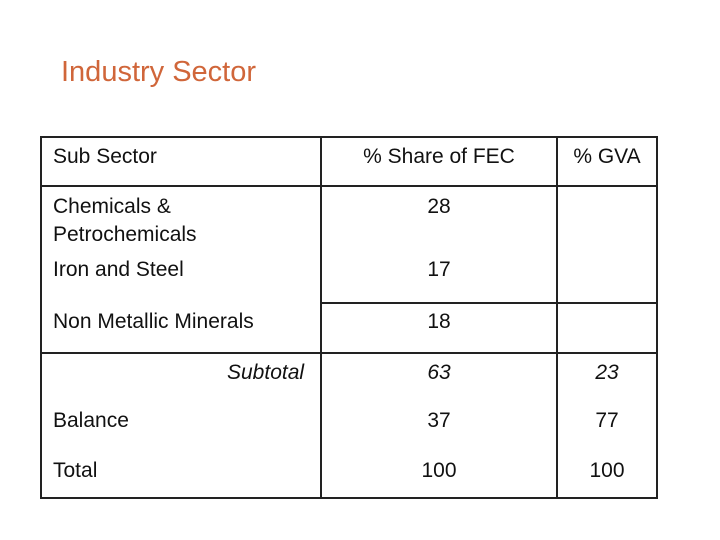  I want to click on table-border-top, so click(349, 137).